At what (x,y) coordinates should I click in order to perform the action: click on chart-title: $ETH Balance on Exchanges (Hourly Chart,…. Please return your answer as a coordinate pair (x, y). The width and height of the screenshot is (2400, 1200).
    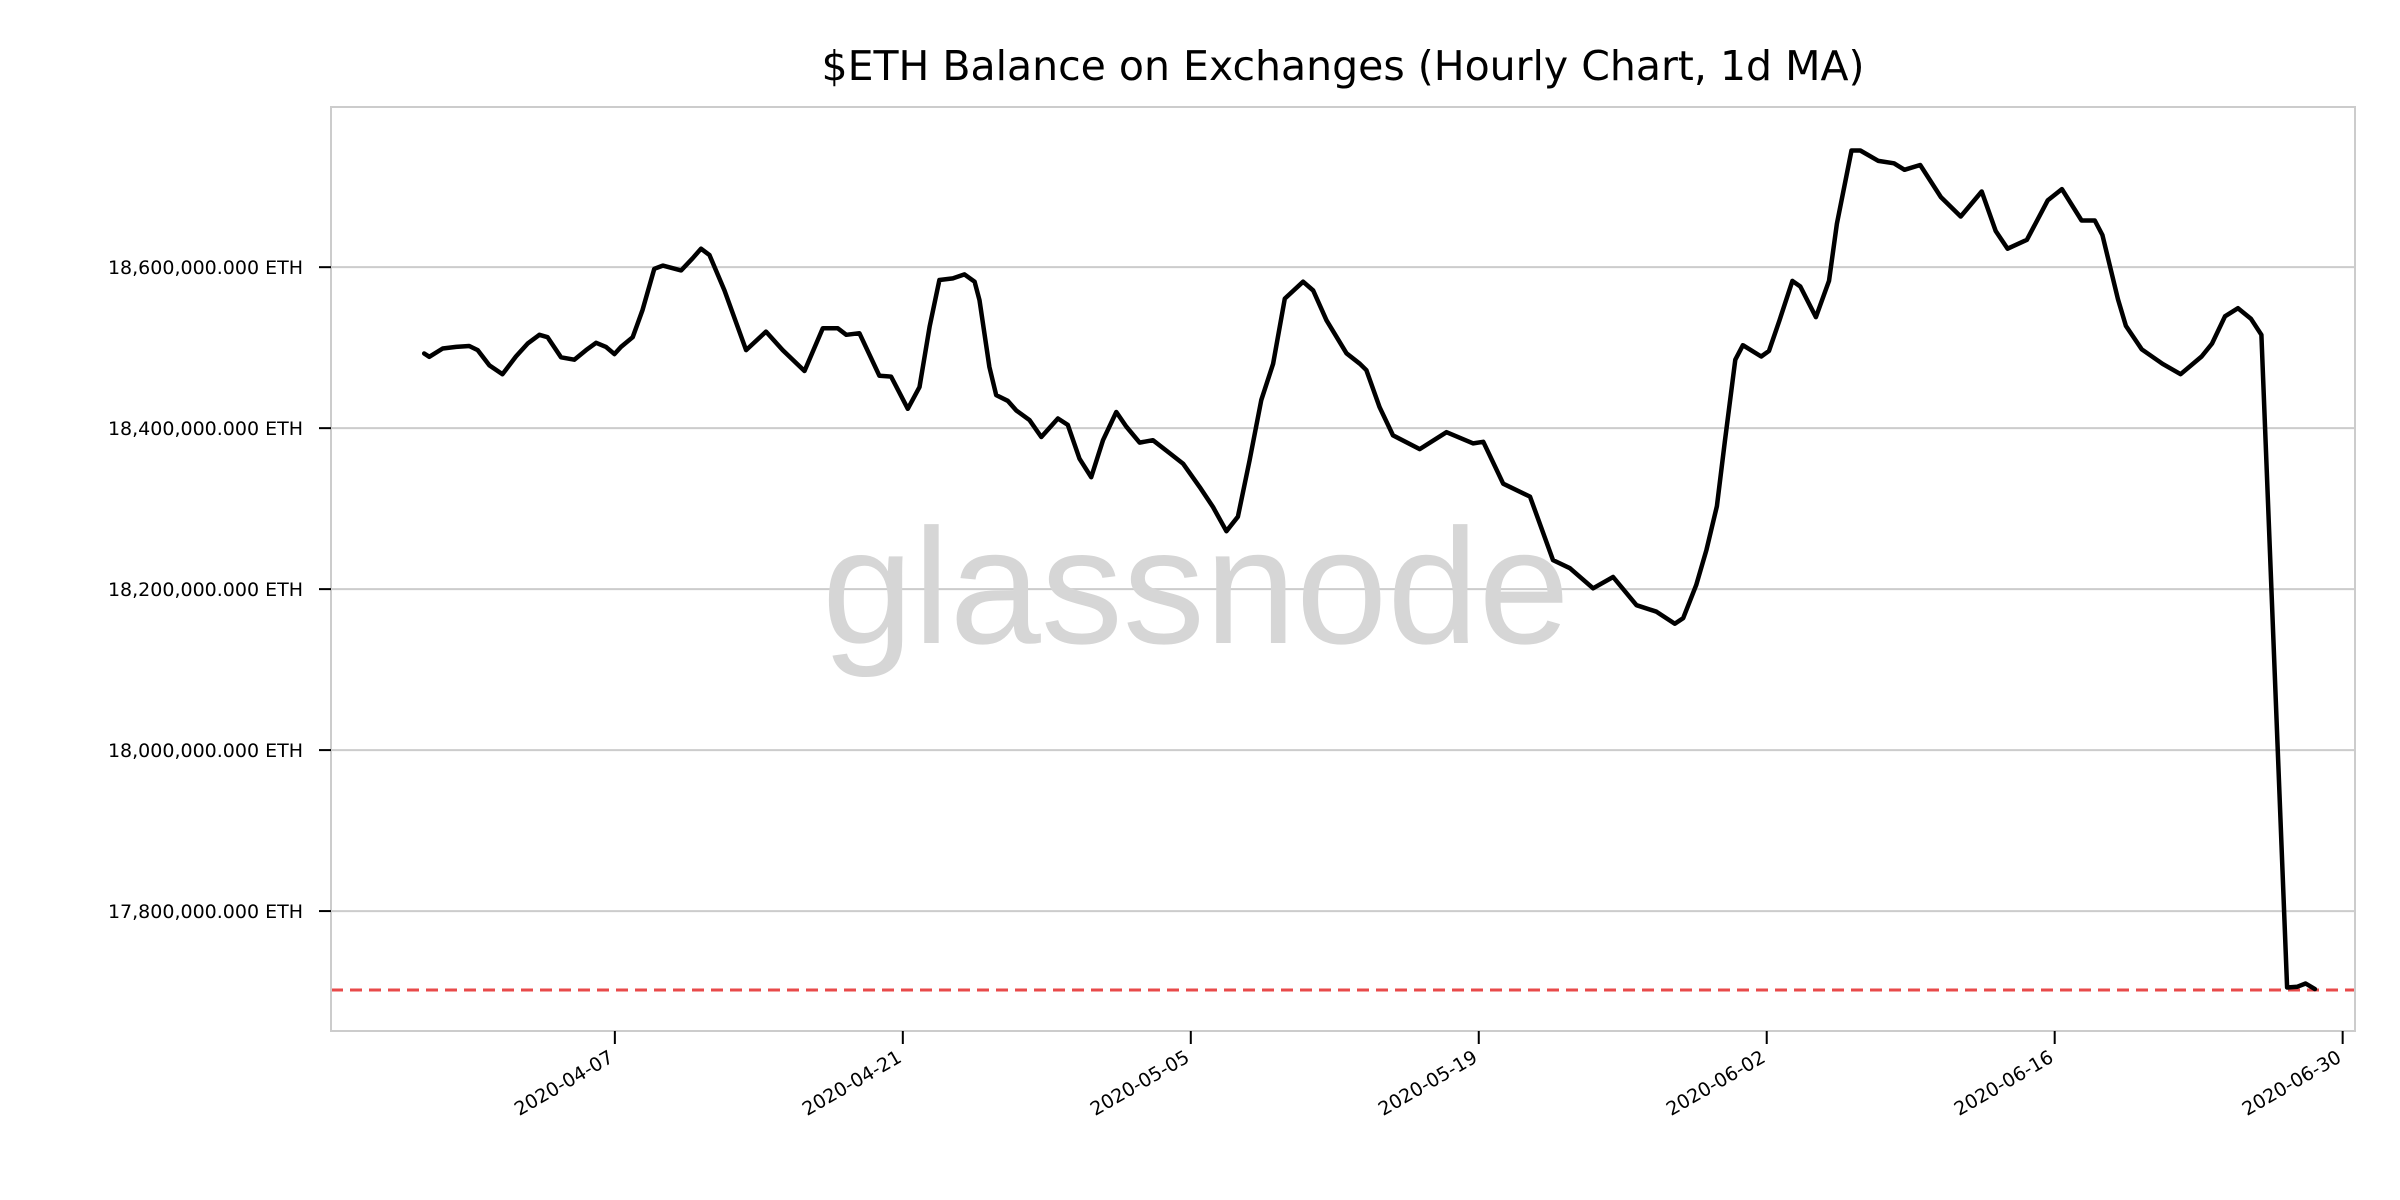
    Looking at the image, I should click on (1342, 66).